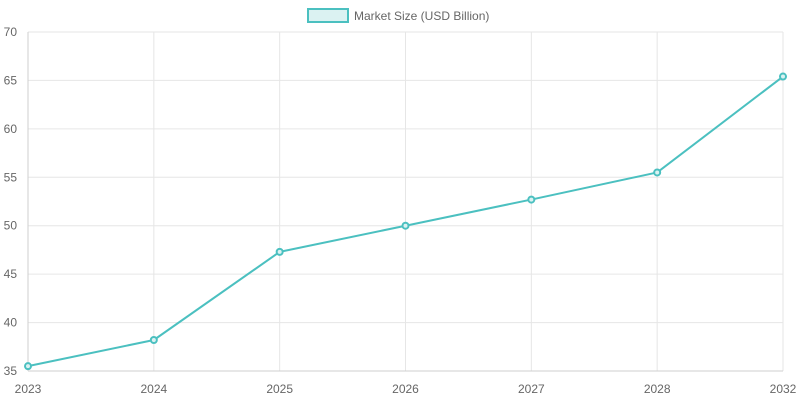 This screenshot has height=400, width=800. I want to click on y-tick-label: 60, so click(11, 129).